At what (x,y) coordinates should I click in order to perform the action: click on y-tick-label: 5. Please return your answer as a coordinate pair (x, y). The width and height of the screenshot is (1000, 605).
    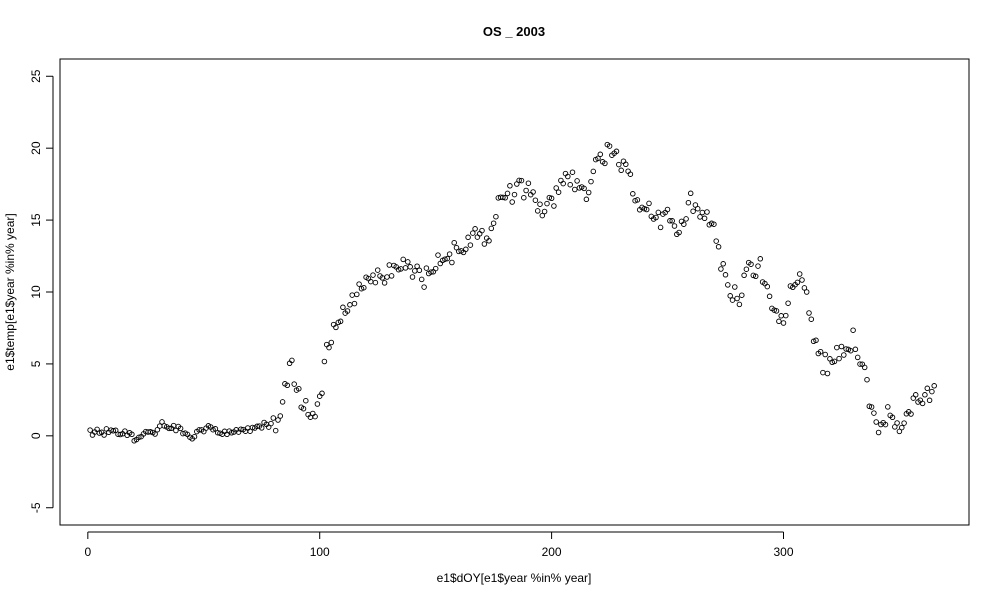
    Looking at the image, I should click on (36, 363).